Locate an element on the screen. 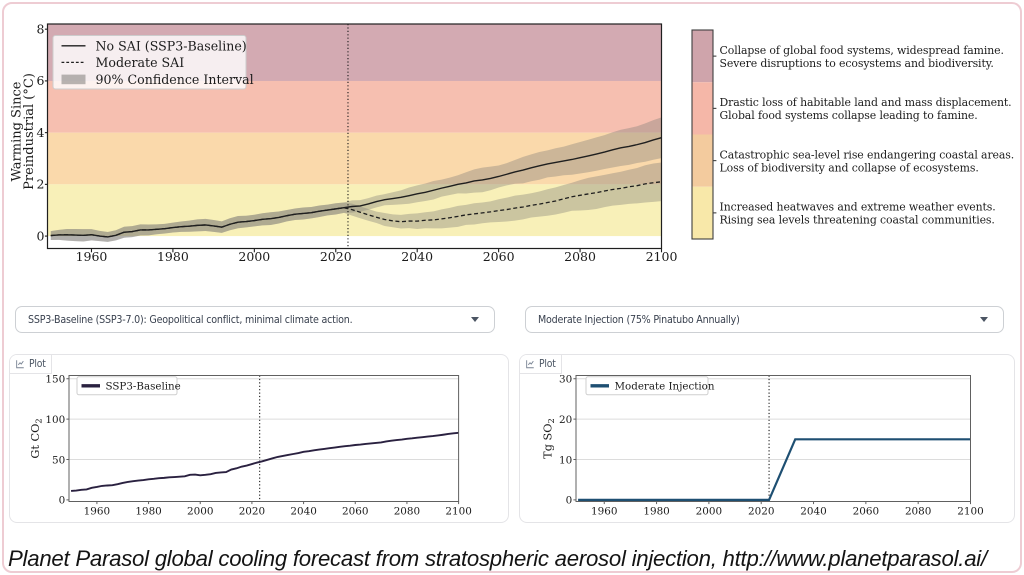 This screenshot has height=575, width=1024. y-axis-label: Tg SO2 is located at coordinates (549, 438).